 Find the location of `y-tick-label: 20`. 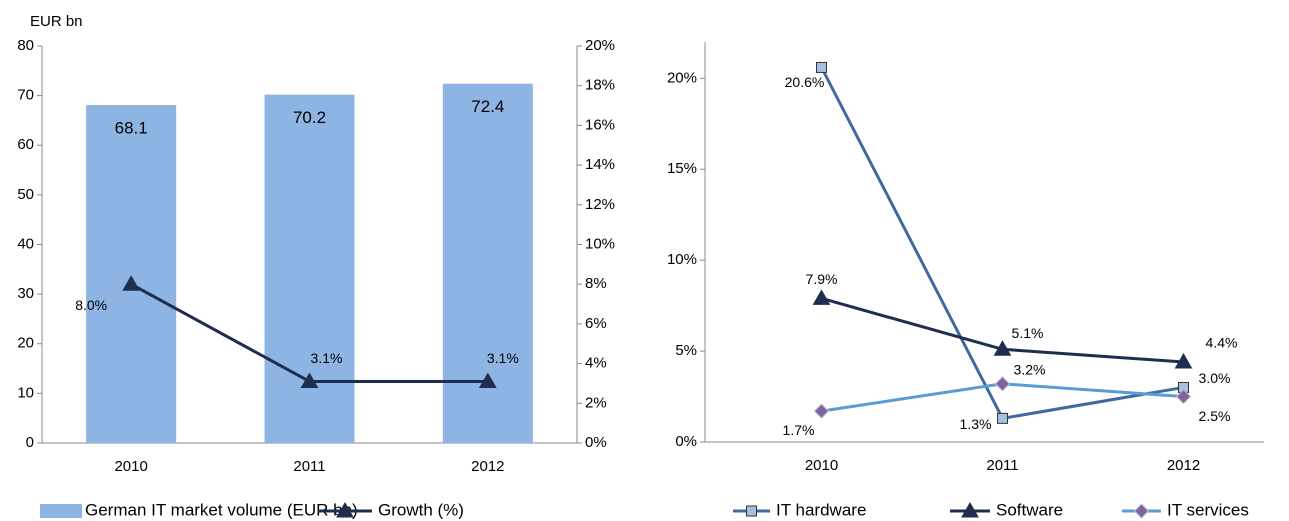

y-tick-label: 20 is located at coordinates (25, 343).